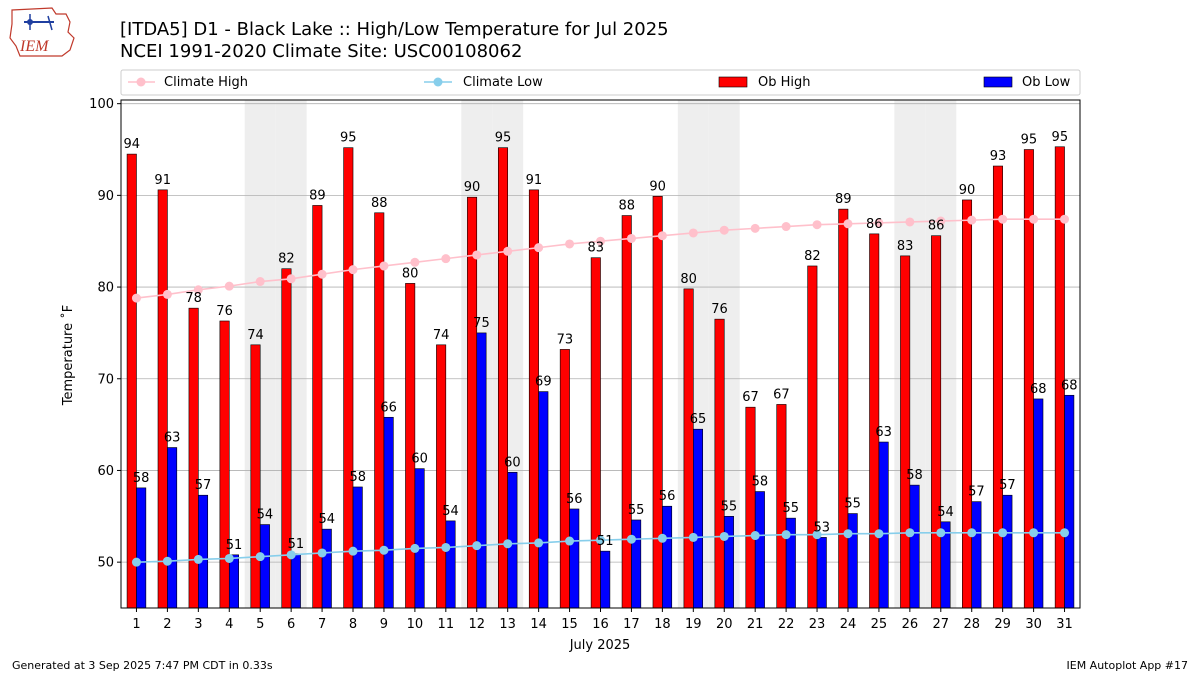 The width and height of the screenshot is (1200, 675). I want to click on ob-high-value-label: 80, so click(688, 279).